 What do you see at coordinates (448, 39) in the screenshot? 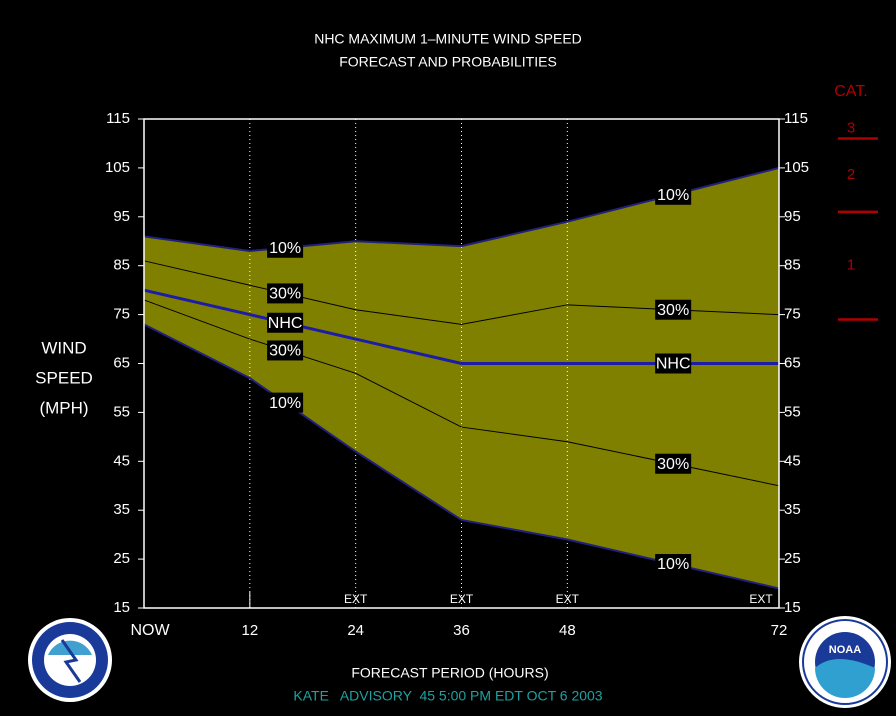
I see `chart-title: NHC MAXIMUM 1–MINUTE WIND SPEED` at bounding box center [448, 39].